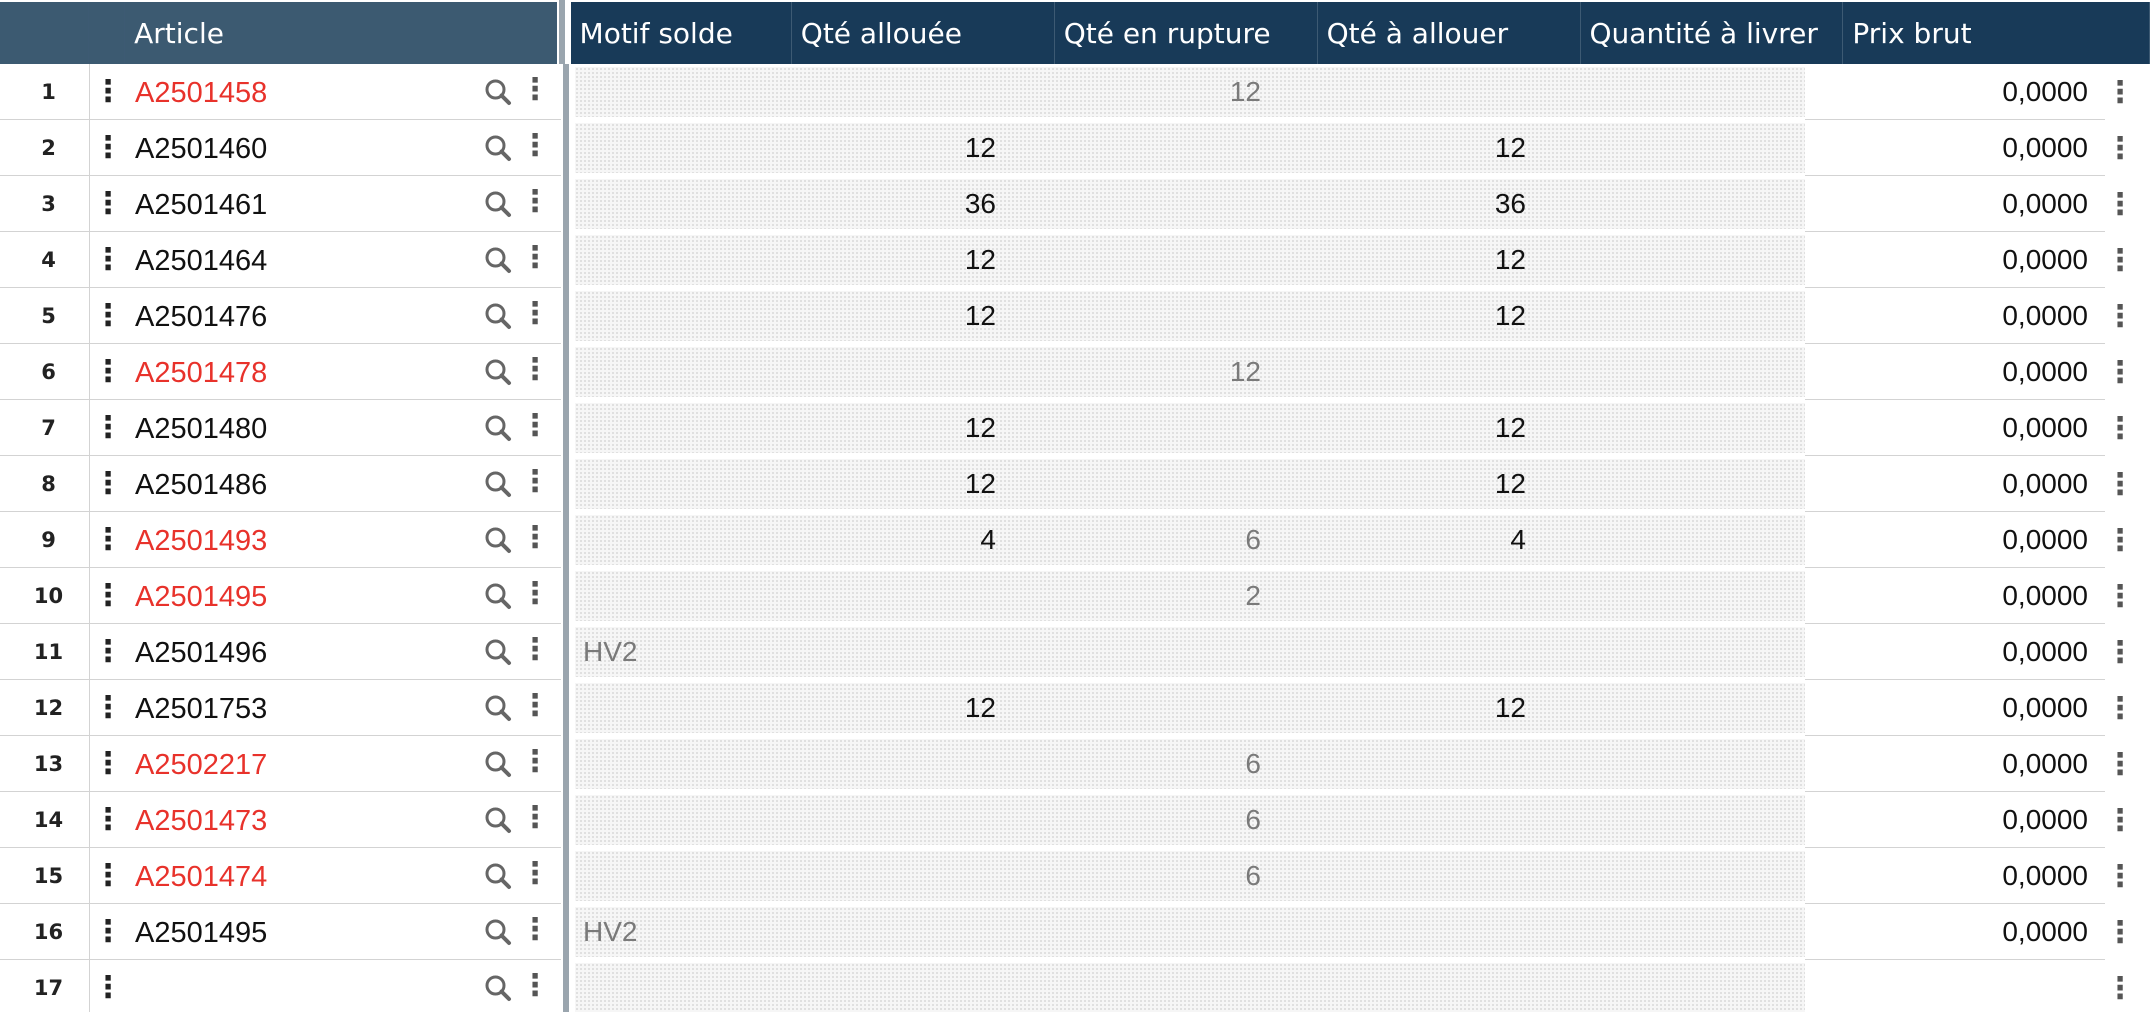 Image resolution: width=2150 pixels, height=1018 pixels. I want to click on table-row: 15 ⋮ A2501474 ⋮ 6 0,0000 ⋮, so click(1075, 876).